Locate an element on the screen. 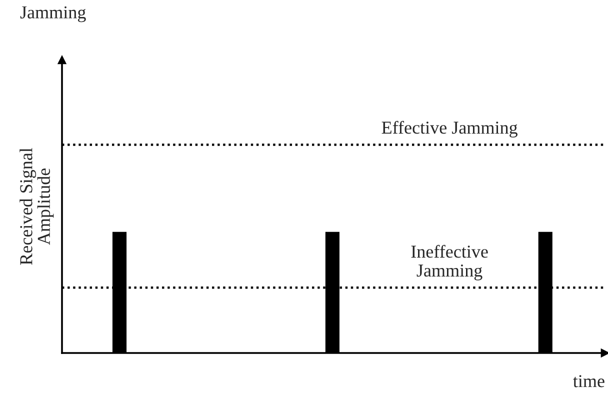  y-axis-title: Received Signal Amplitude is located at coordinates (37, 206).